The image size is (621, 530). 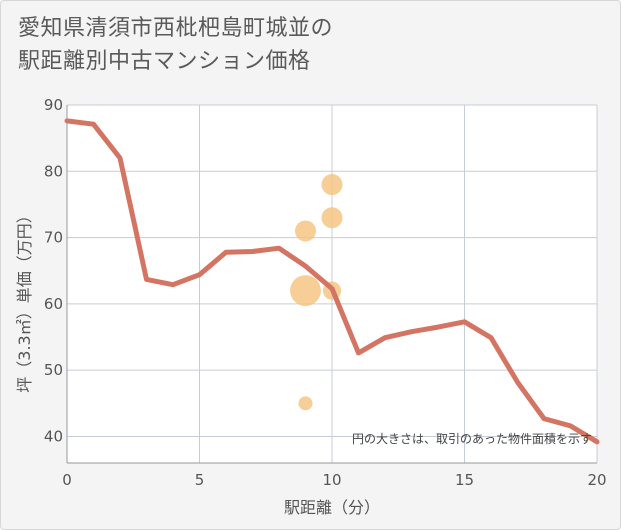 I want to click on x-tick-label-5: 5, so click(x=200, y=480).